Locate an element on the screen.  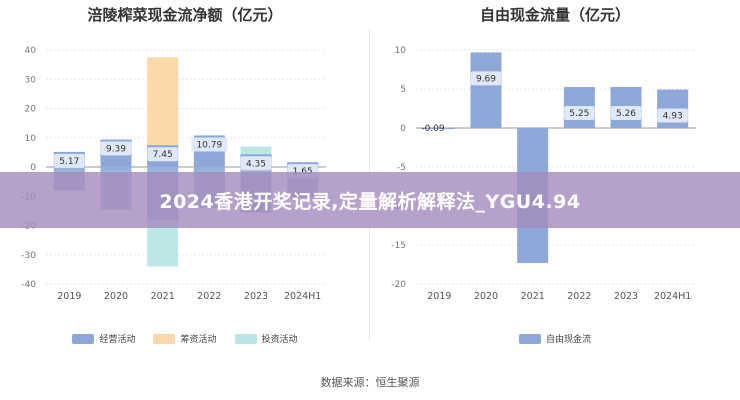
free-cashflow-value-label-4-bg is located at coordinates (626, 112).